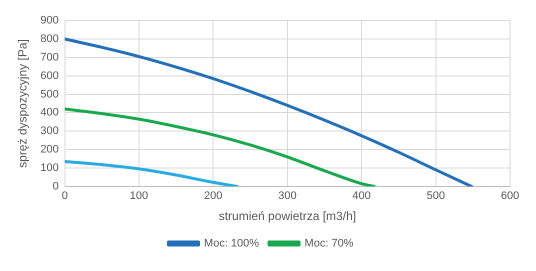 Image resolution: width=536 pixels, height=271 pixels. I want to click on y-tick-label: 600, so click(49, 76).